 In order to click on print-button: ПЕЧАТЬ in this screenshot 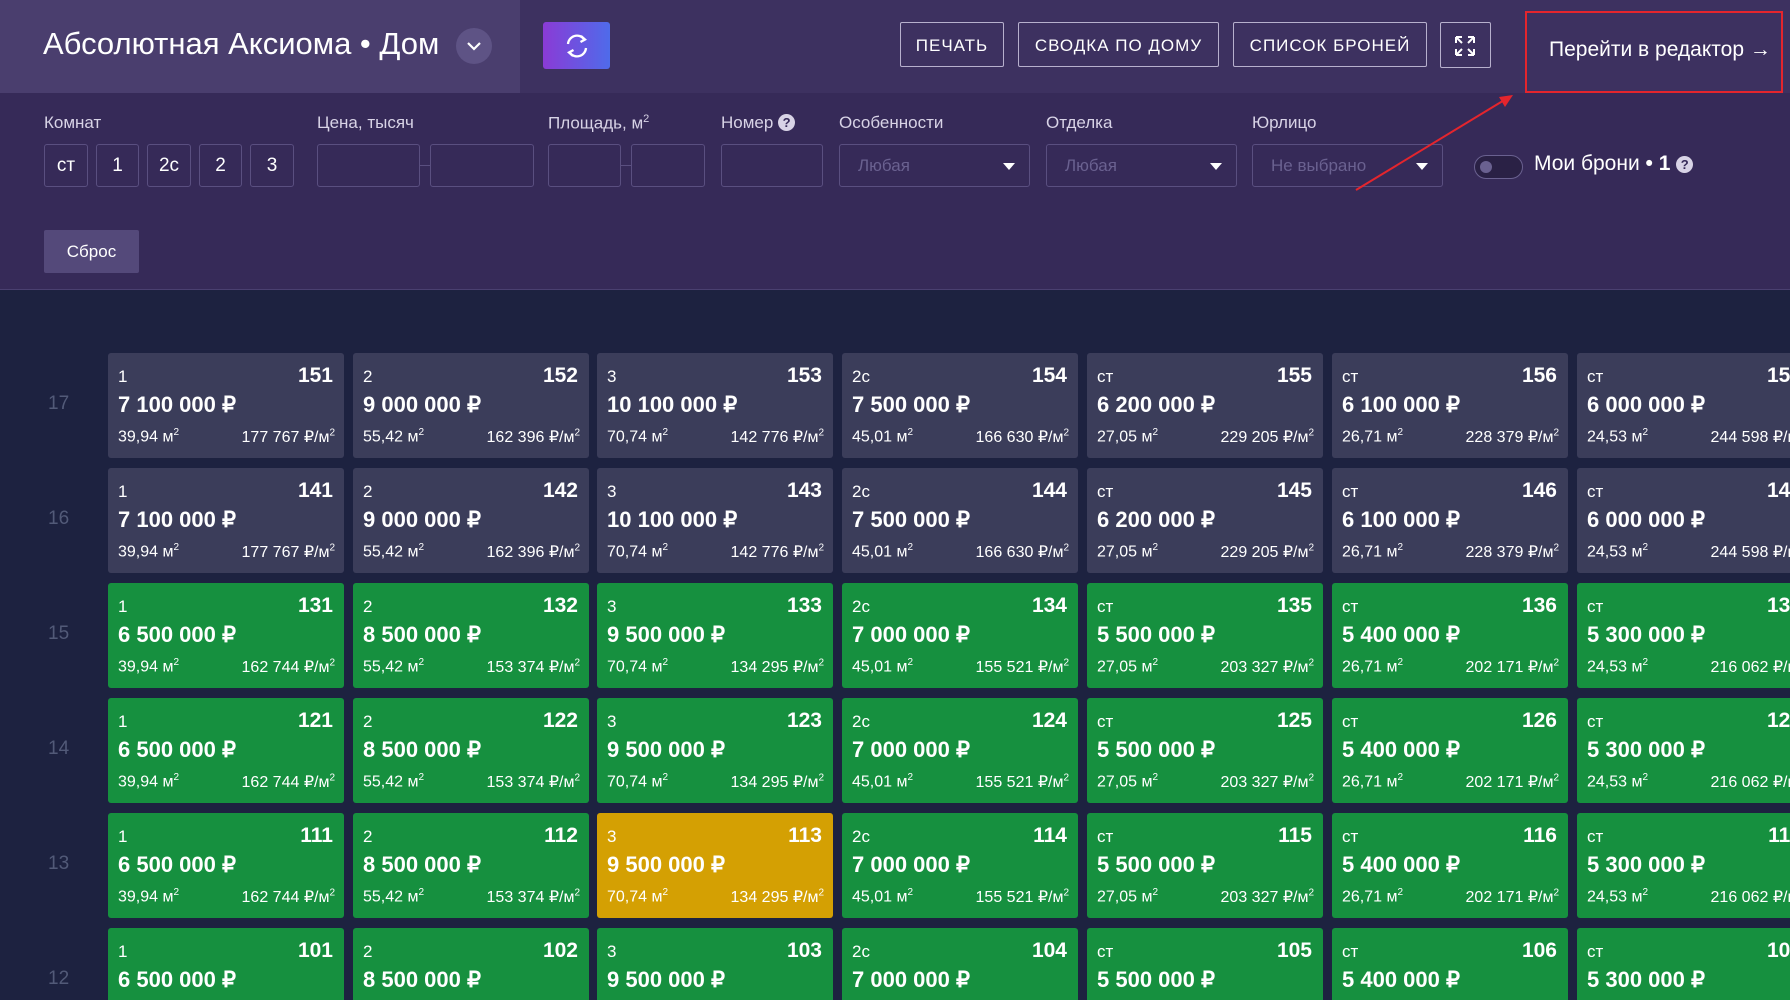, I will do `click(952, 44)`.